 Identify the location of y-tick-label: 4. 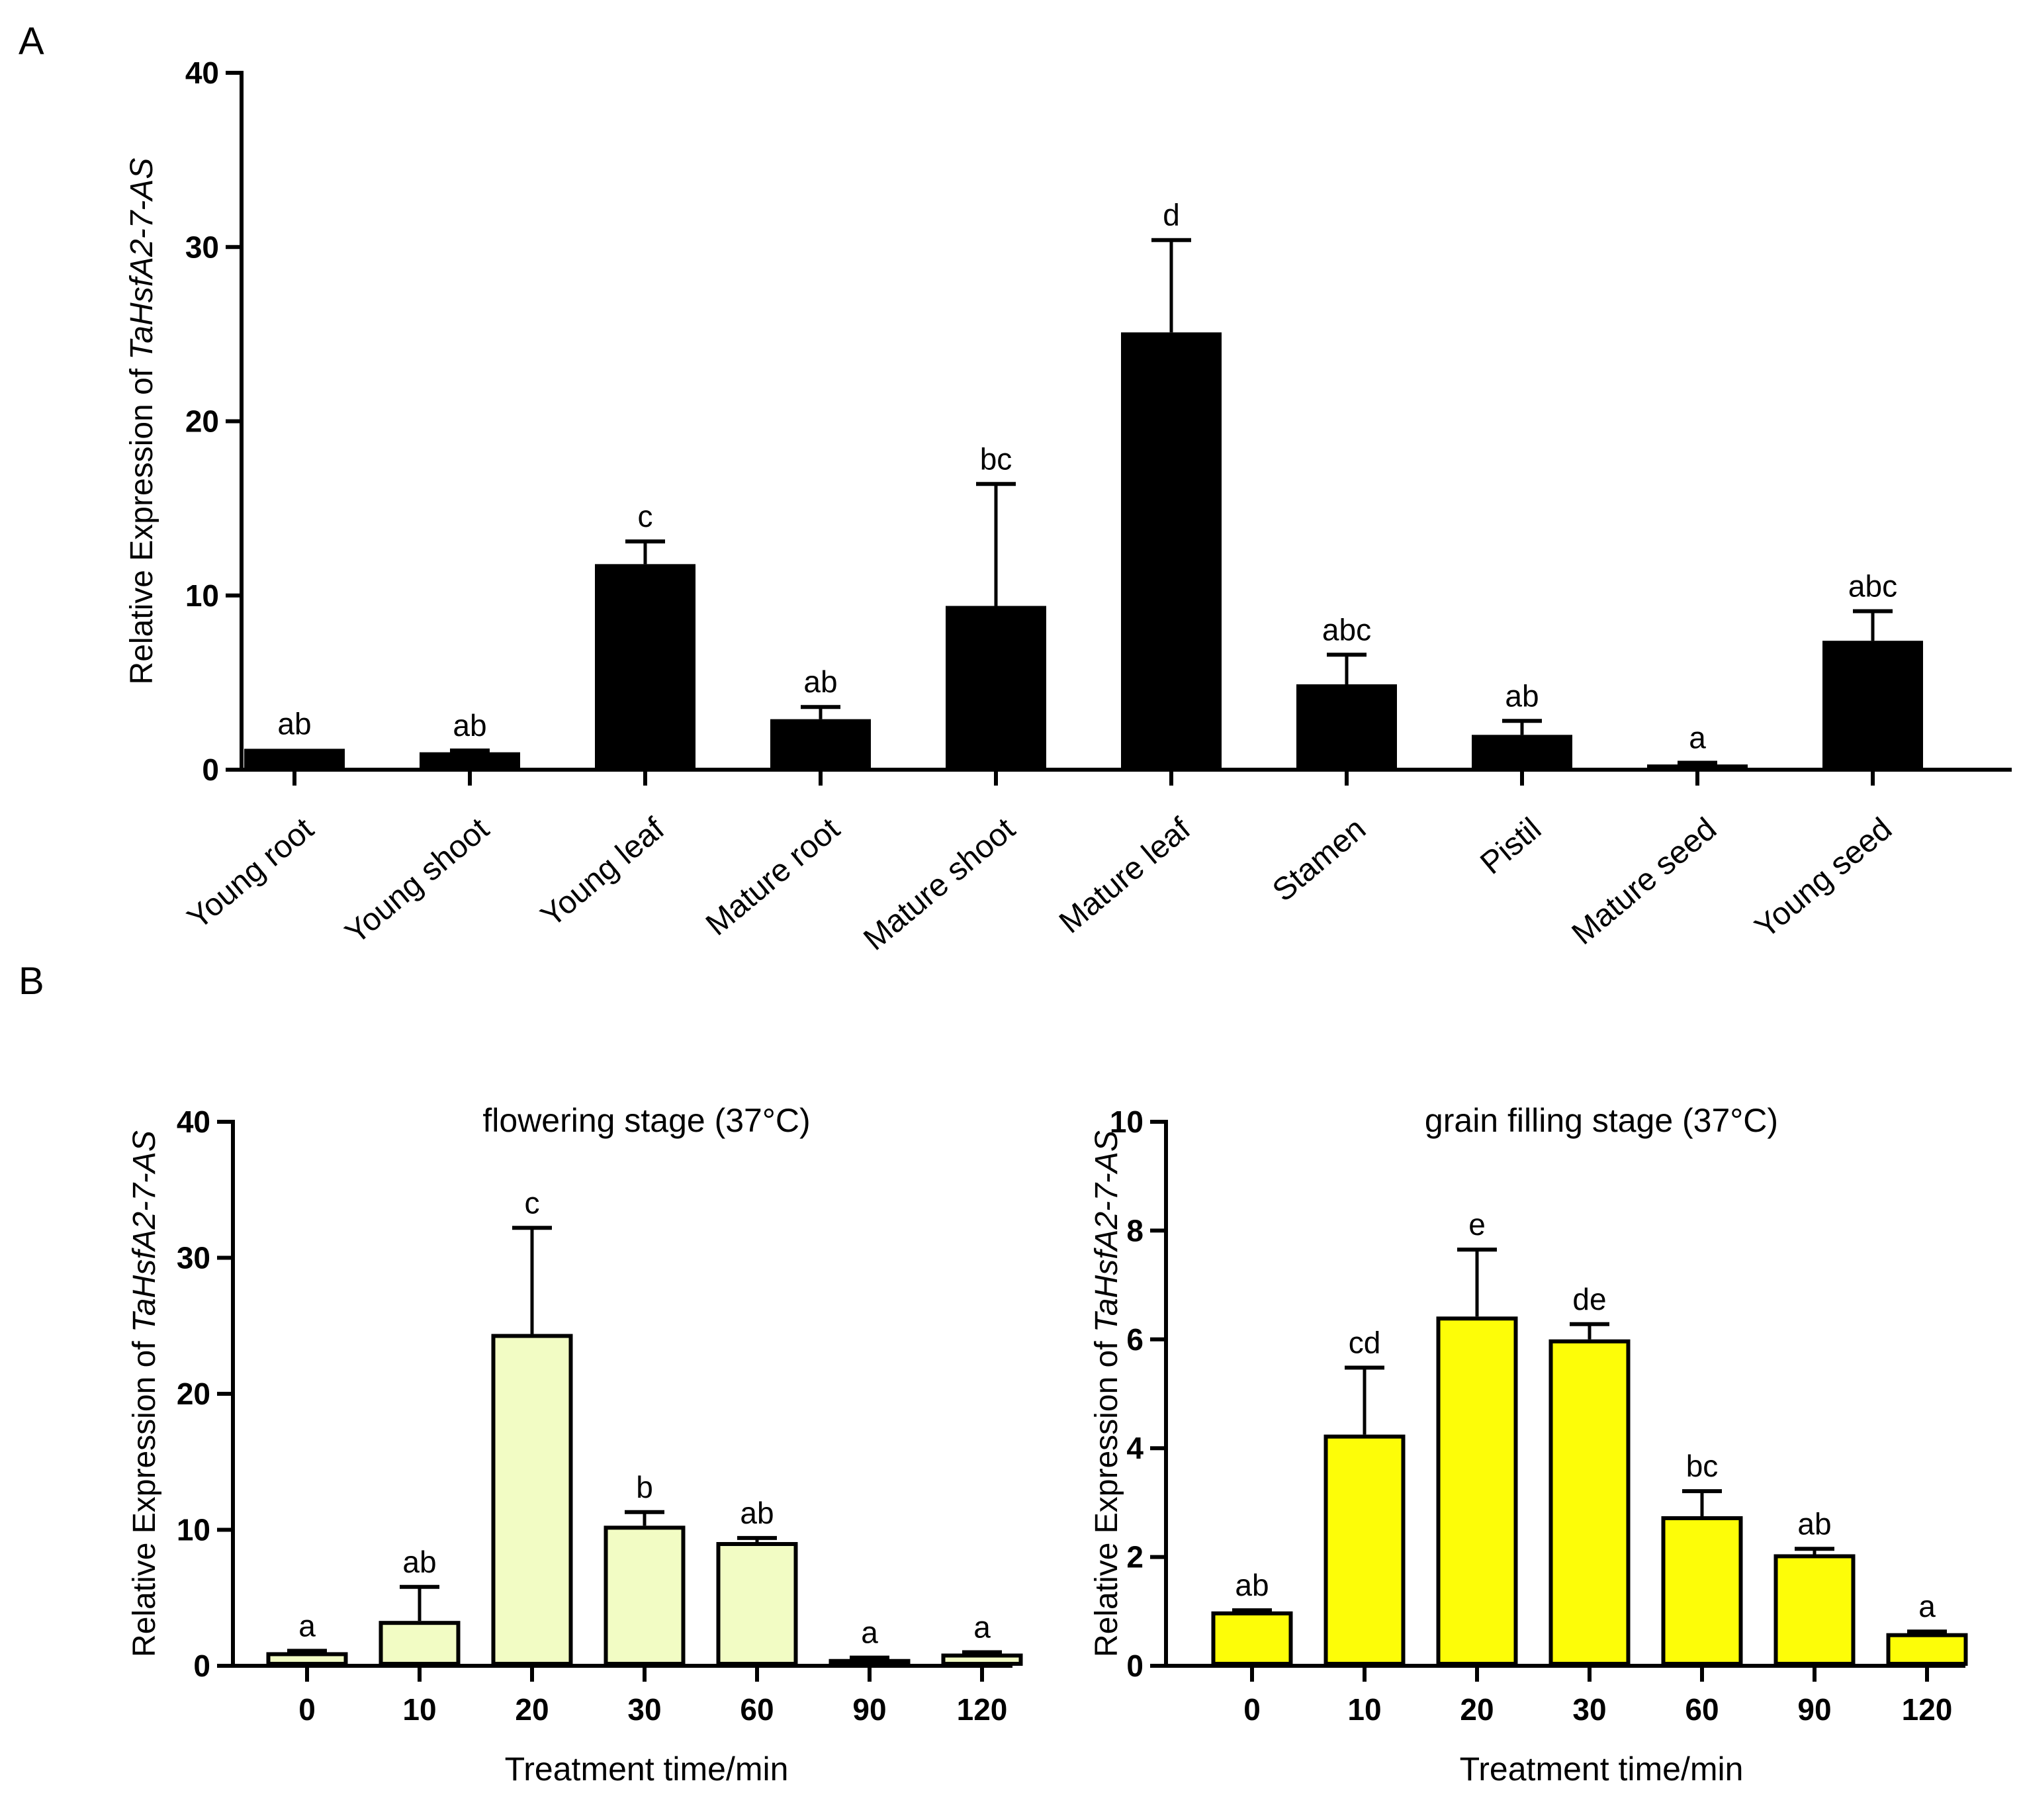
(1135, 1448).